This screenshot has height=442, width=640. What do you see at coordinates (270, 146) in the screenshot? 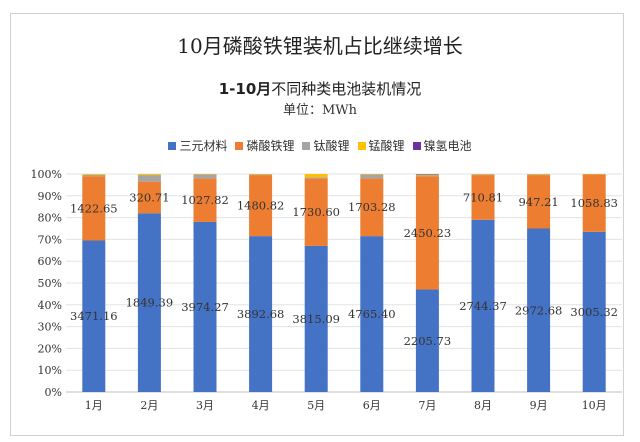
I see `legend-label: 磷酸铁锂` at bounding box center [270, 146].